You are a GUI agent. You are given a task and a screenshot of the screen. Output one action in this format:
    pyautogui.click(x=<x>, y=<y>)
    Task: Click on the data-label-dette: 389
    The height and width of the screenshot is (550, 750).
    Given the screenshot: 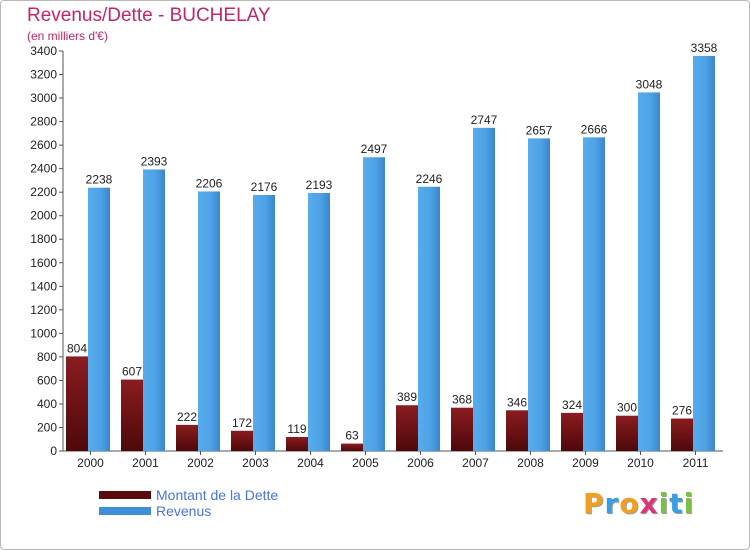 What is the action you would take?
    pyautogui.click(x=407, y=397)
    